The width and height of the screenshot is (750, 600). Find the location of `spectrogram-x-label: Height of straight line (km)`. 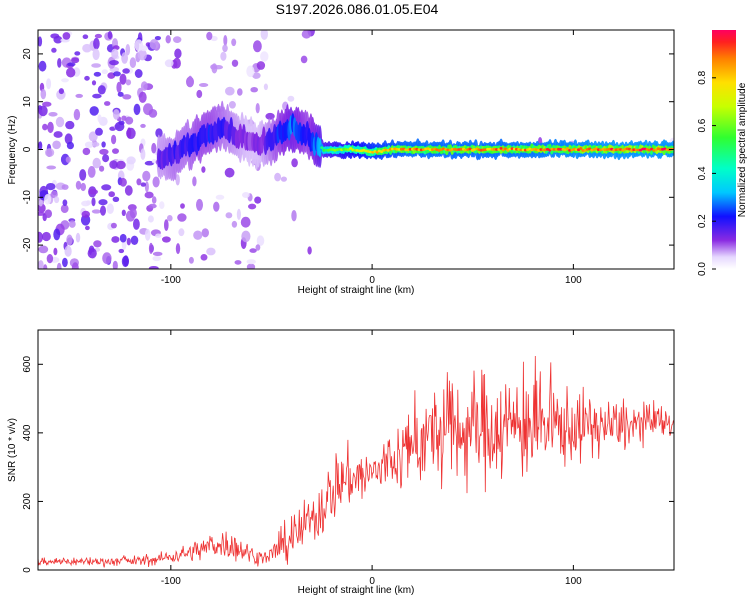

spectrogram-x-label: Height of straight line (km) is located at coordinates (356, 290).